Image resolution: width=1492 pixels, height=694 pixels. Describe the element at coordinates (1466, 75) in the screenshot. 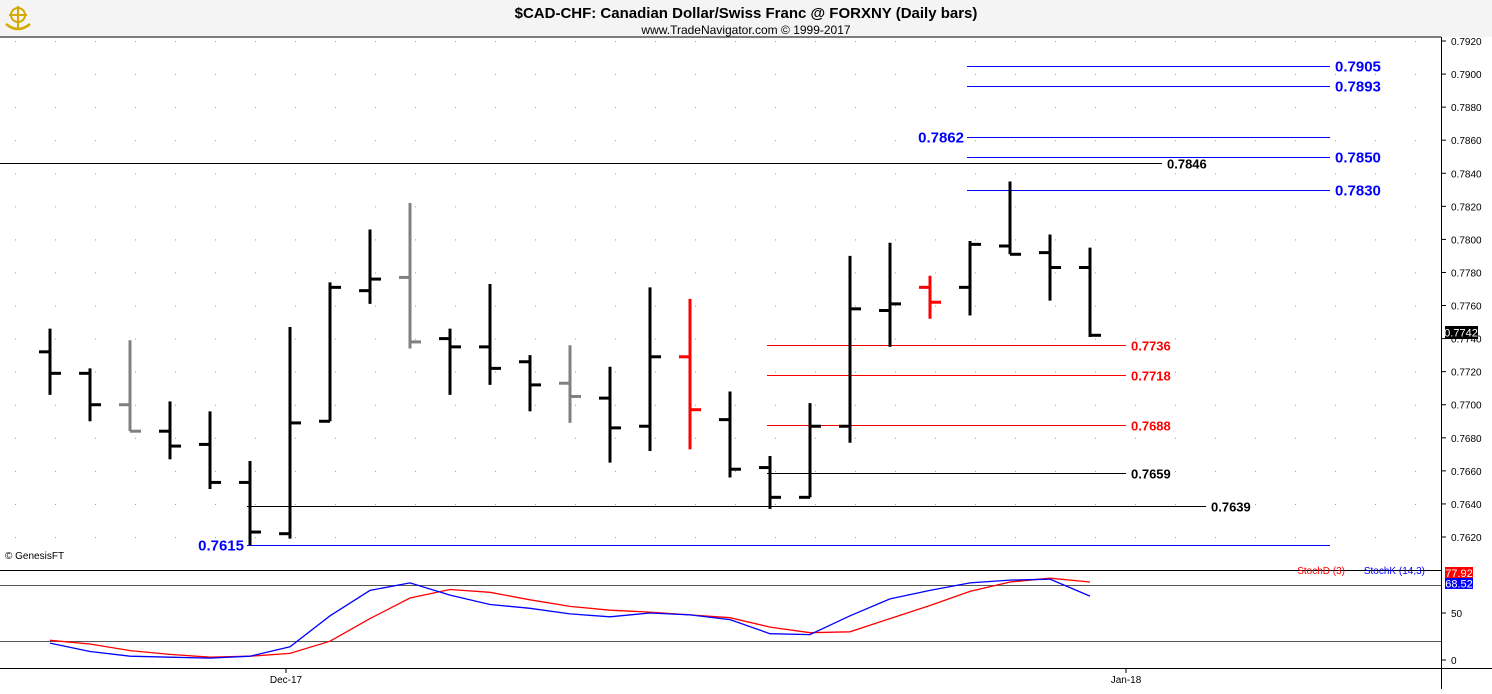

I see `price-tick-label: 0.7900` at that location.